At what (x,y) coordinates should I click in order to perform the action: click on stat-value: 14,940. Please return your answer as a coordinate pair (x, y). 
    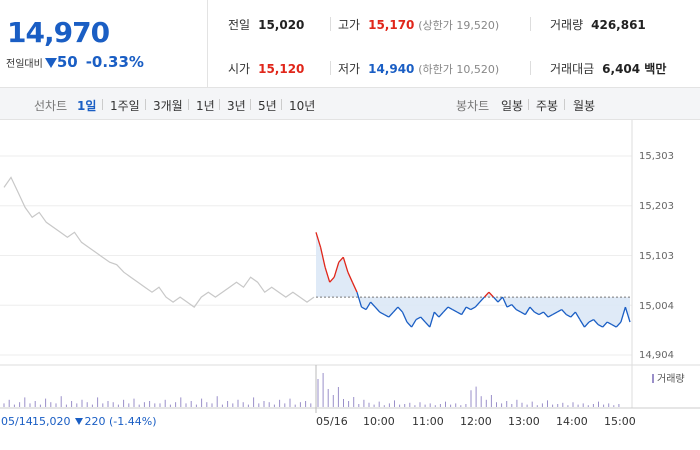
    Looking at the image, I should click on (391, 69).